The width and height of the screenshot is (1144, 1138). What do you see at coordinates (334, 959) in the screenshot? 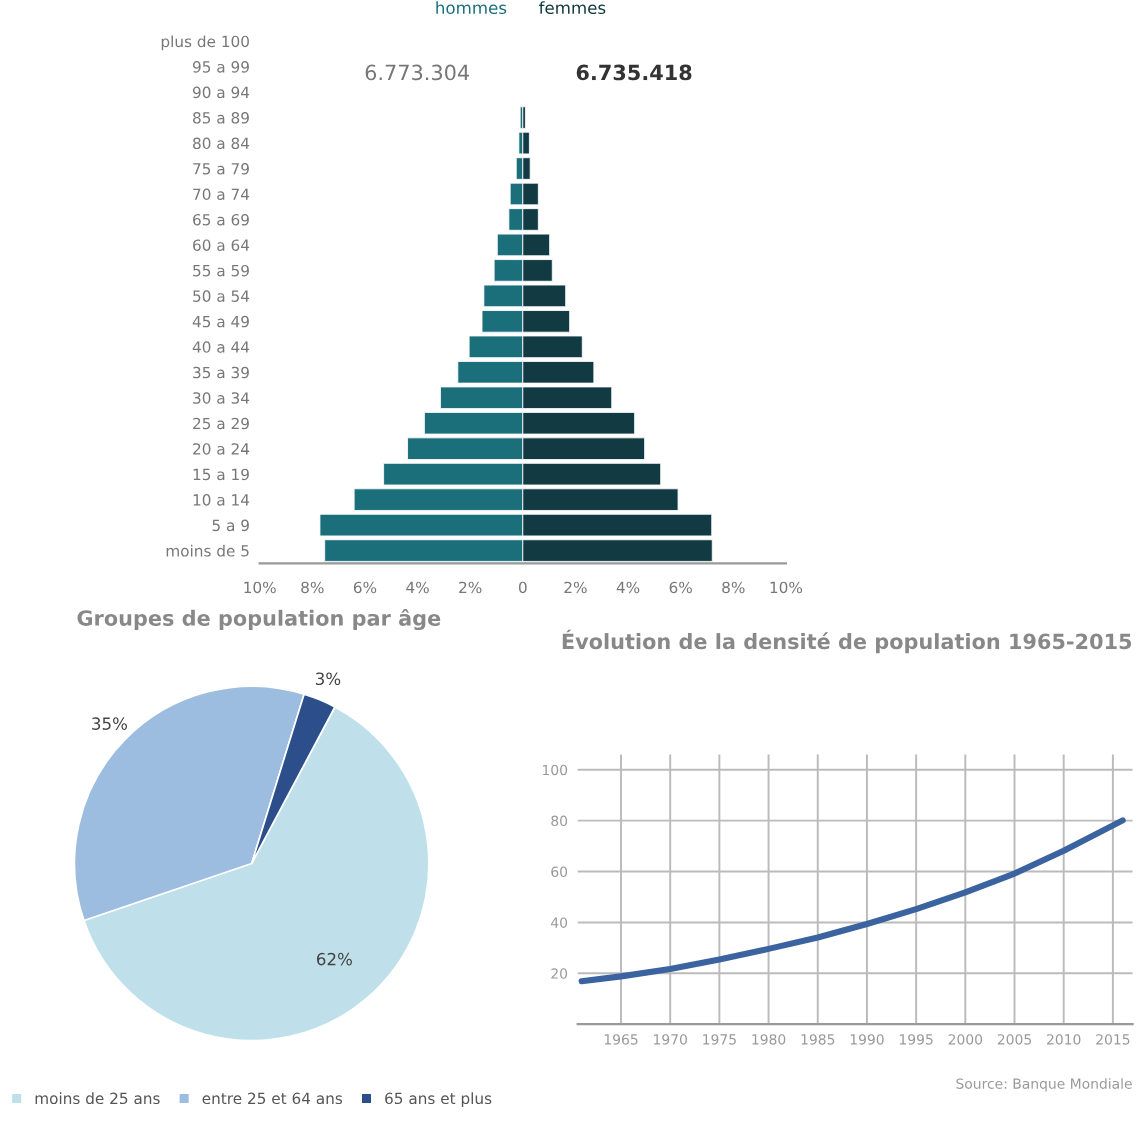
I see `data-label: 62%` at bounding box center [334, 959].